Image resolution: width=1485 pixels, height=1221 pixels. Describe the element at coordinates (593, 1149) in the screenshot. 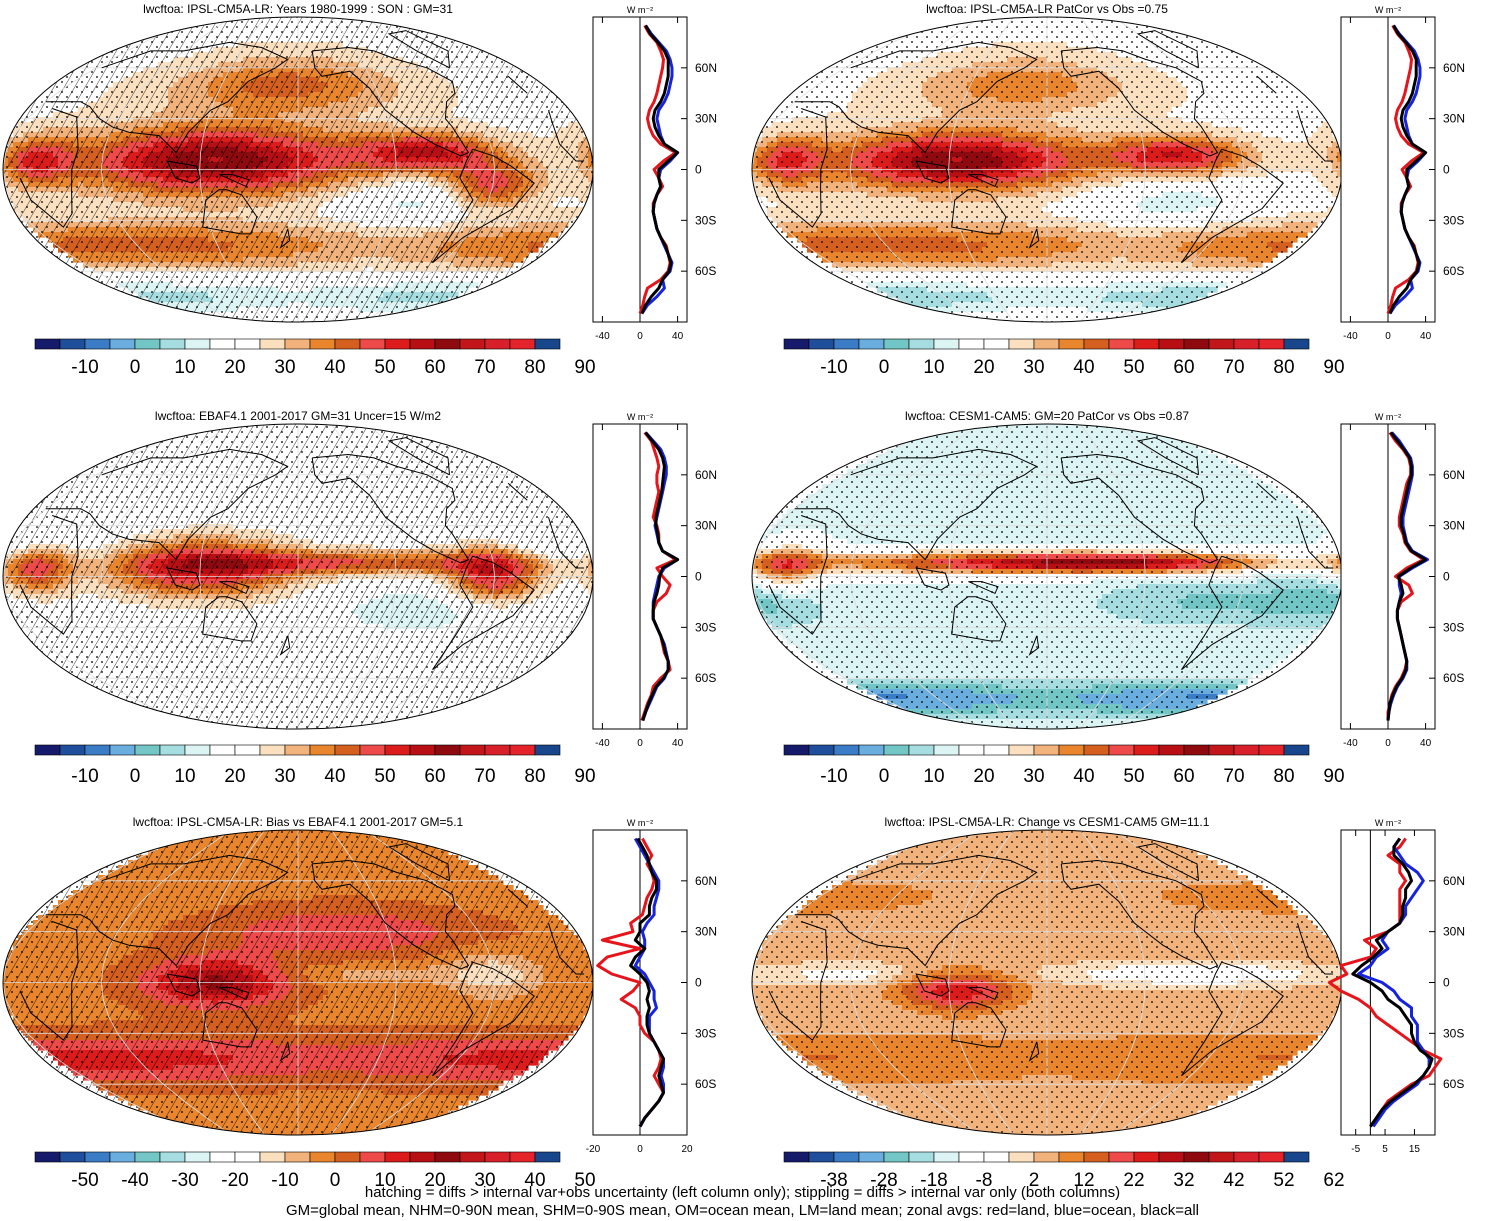

I see `zonal-x-tick-label: -20` at that location.